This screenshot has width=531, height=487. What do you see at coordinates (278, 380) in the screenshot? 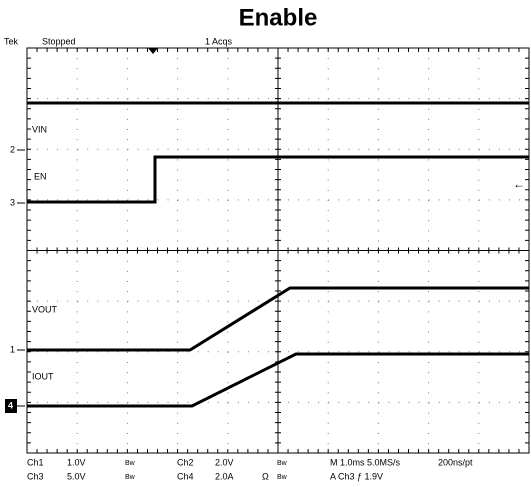
I see `trace-iout` at bounding box center [278, 380].